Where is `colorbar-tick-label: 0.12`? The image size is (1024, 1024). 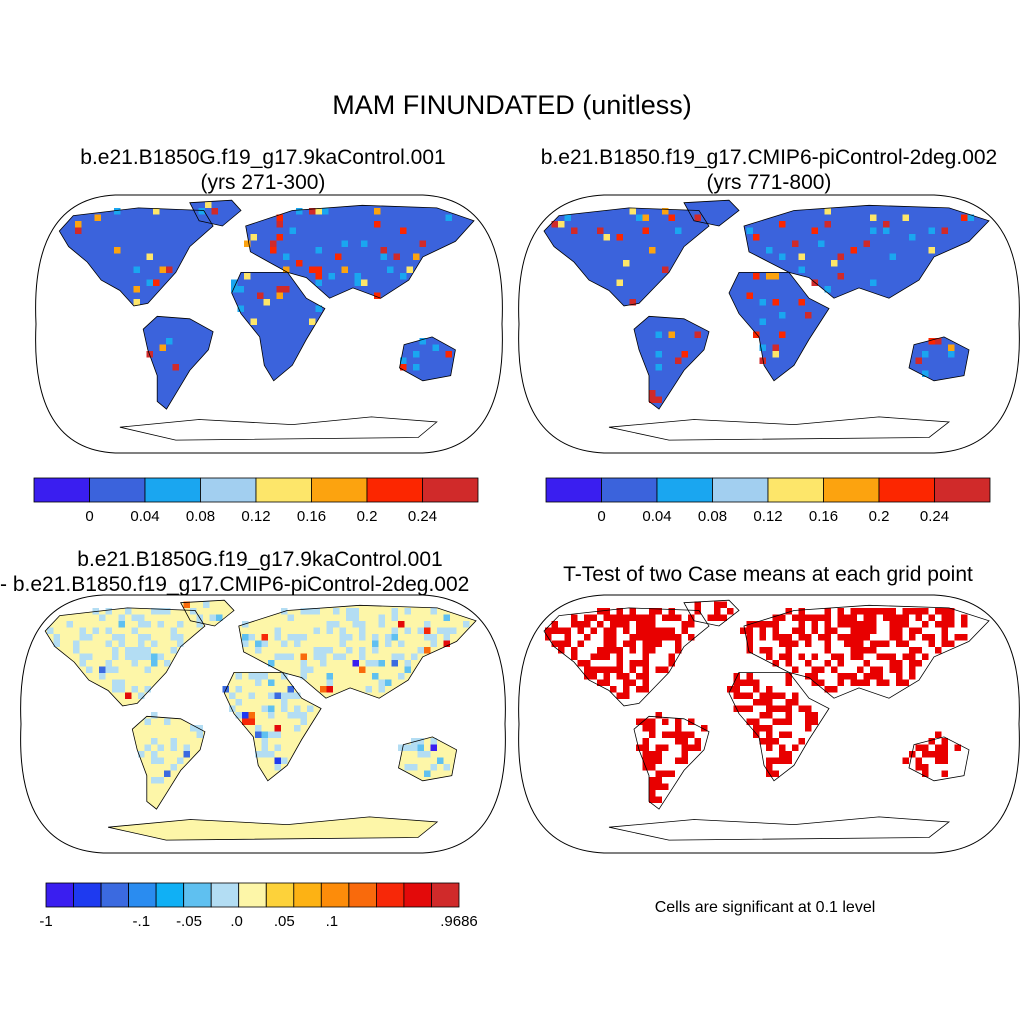 colorbar-tick-label: 0.12 is located at coordinates (767, 516).